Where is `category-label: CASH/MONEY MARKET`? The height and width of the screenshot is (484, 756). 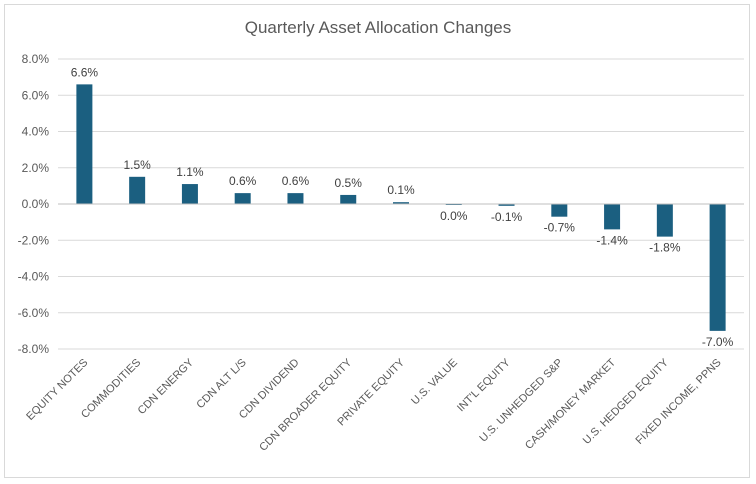
category-label: CASH/MONEY MARKET is located at coordinates (570, 403).